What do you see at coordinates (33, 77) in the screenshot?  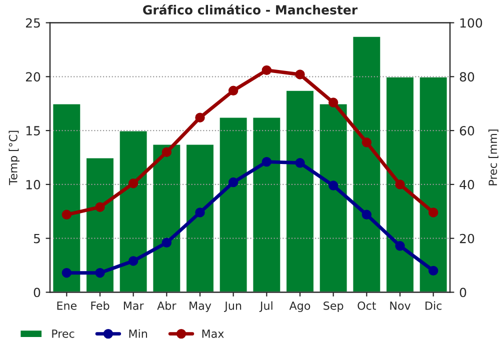 I see `y-tick-label: 20` at bounding box center [33, 77].